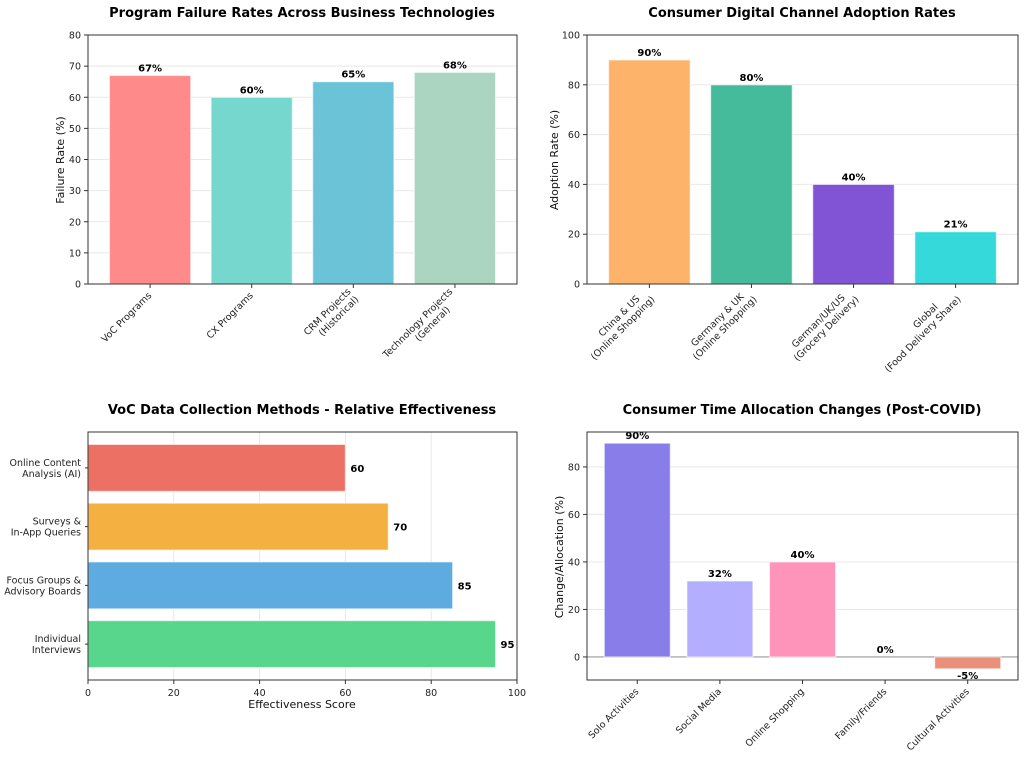  Describe the element at coordinates (345, 693) in the screenshot. I see `x-tick-label: 60` at that location.